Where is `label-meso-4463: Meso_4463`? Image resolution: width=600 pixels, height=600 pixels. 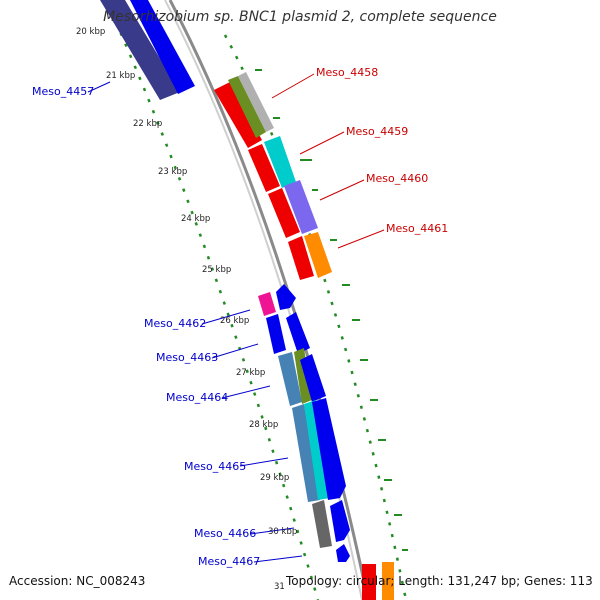
label-meso-4463: Meso_4463 is located at coordinates (187, 357).